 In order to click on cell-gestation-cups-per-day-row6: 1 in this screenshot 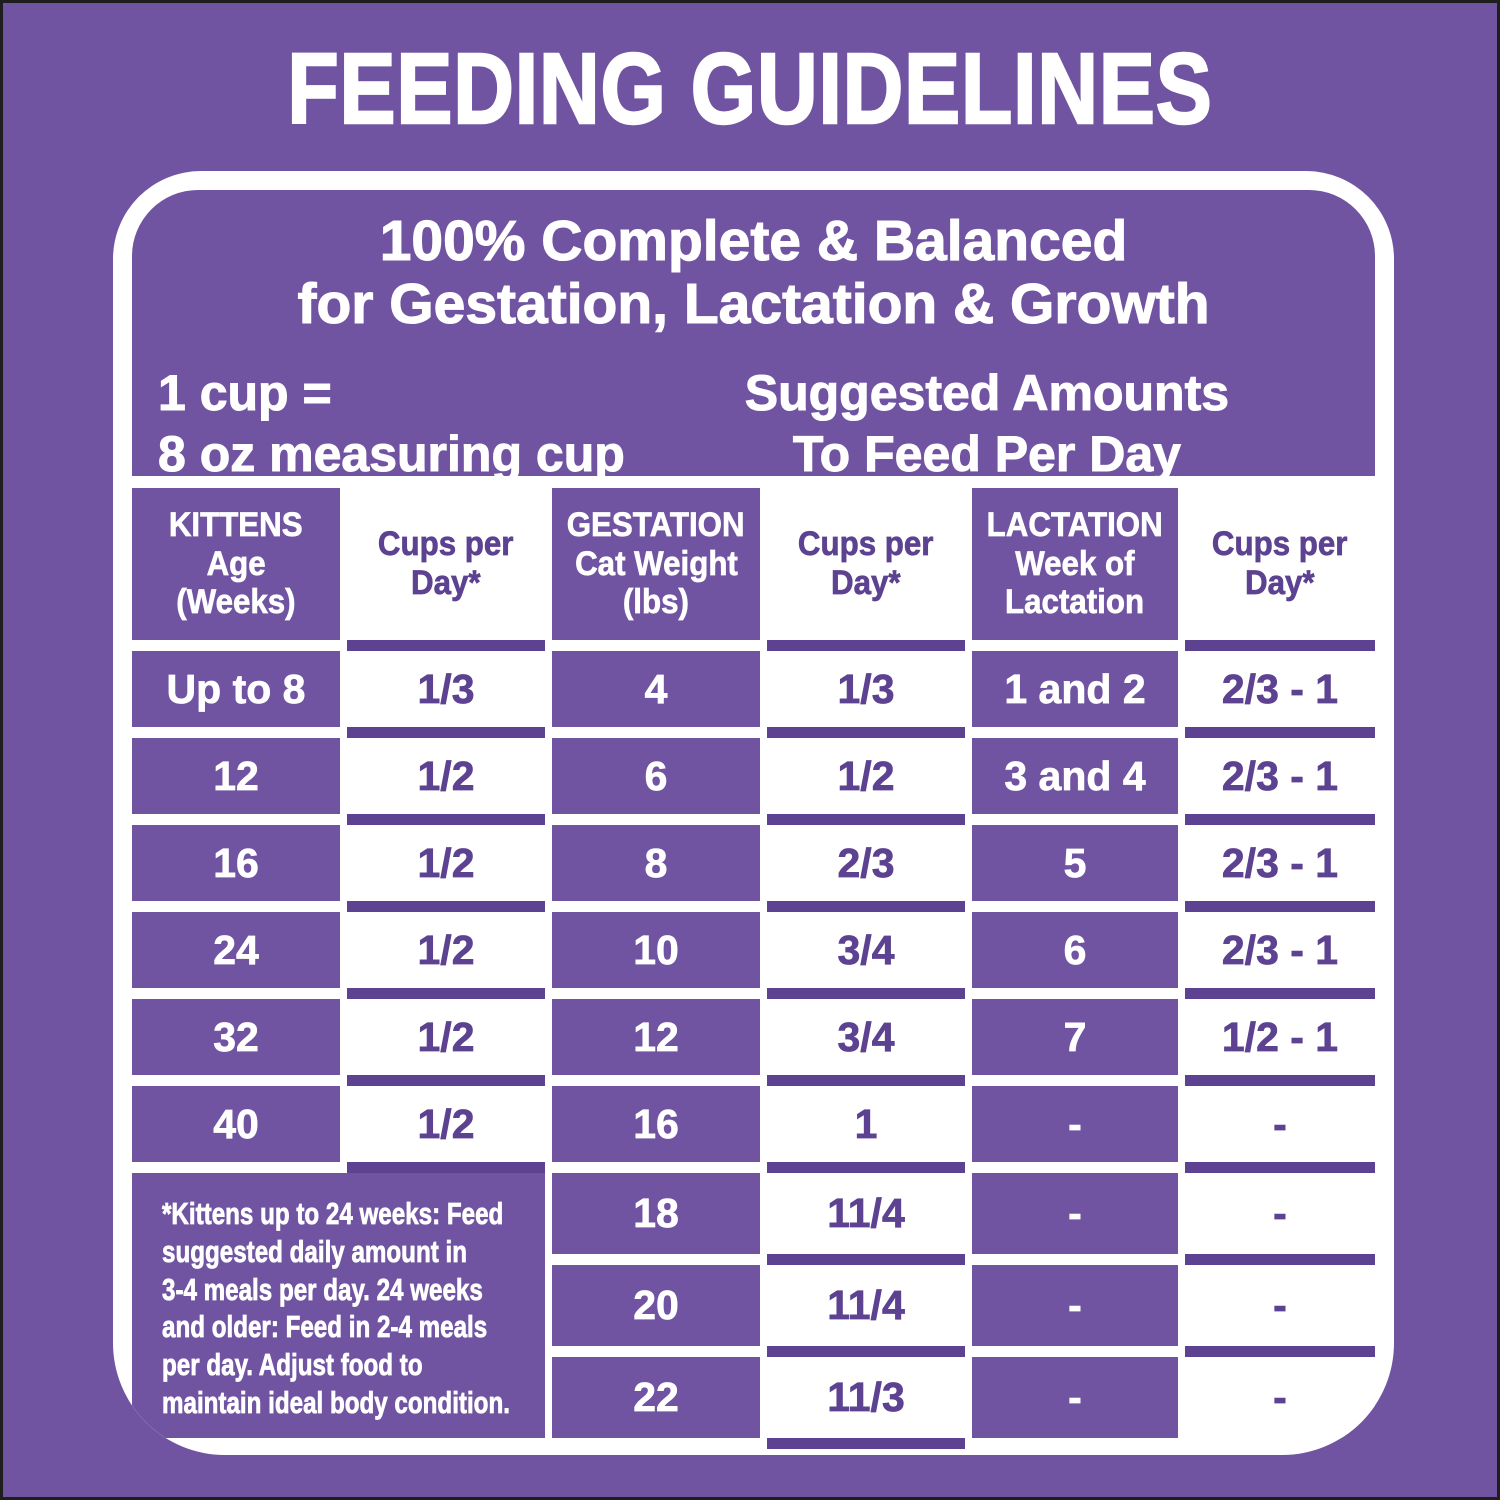, I will do `click(866, 1129)`.